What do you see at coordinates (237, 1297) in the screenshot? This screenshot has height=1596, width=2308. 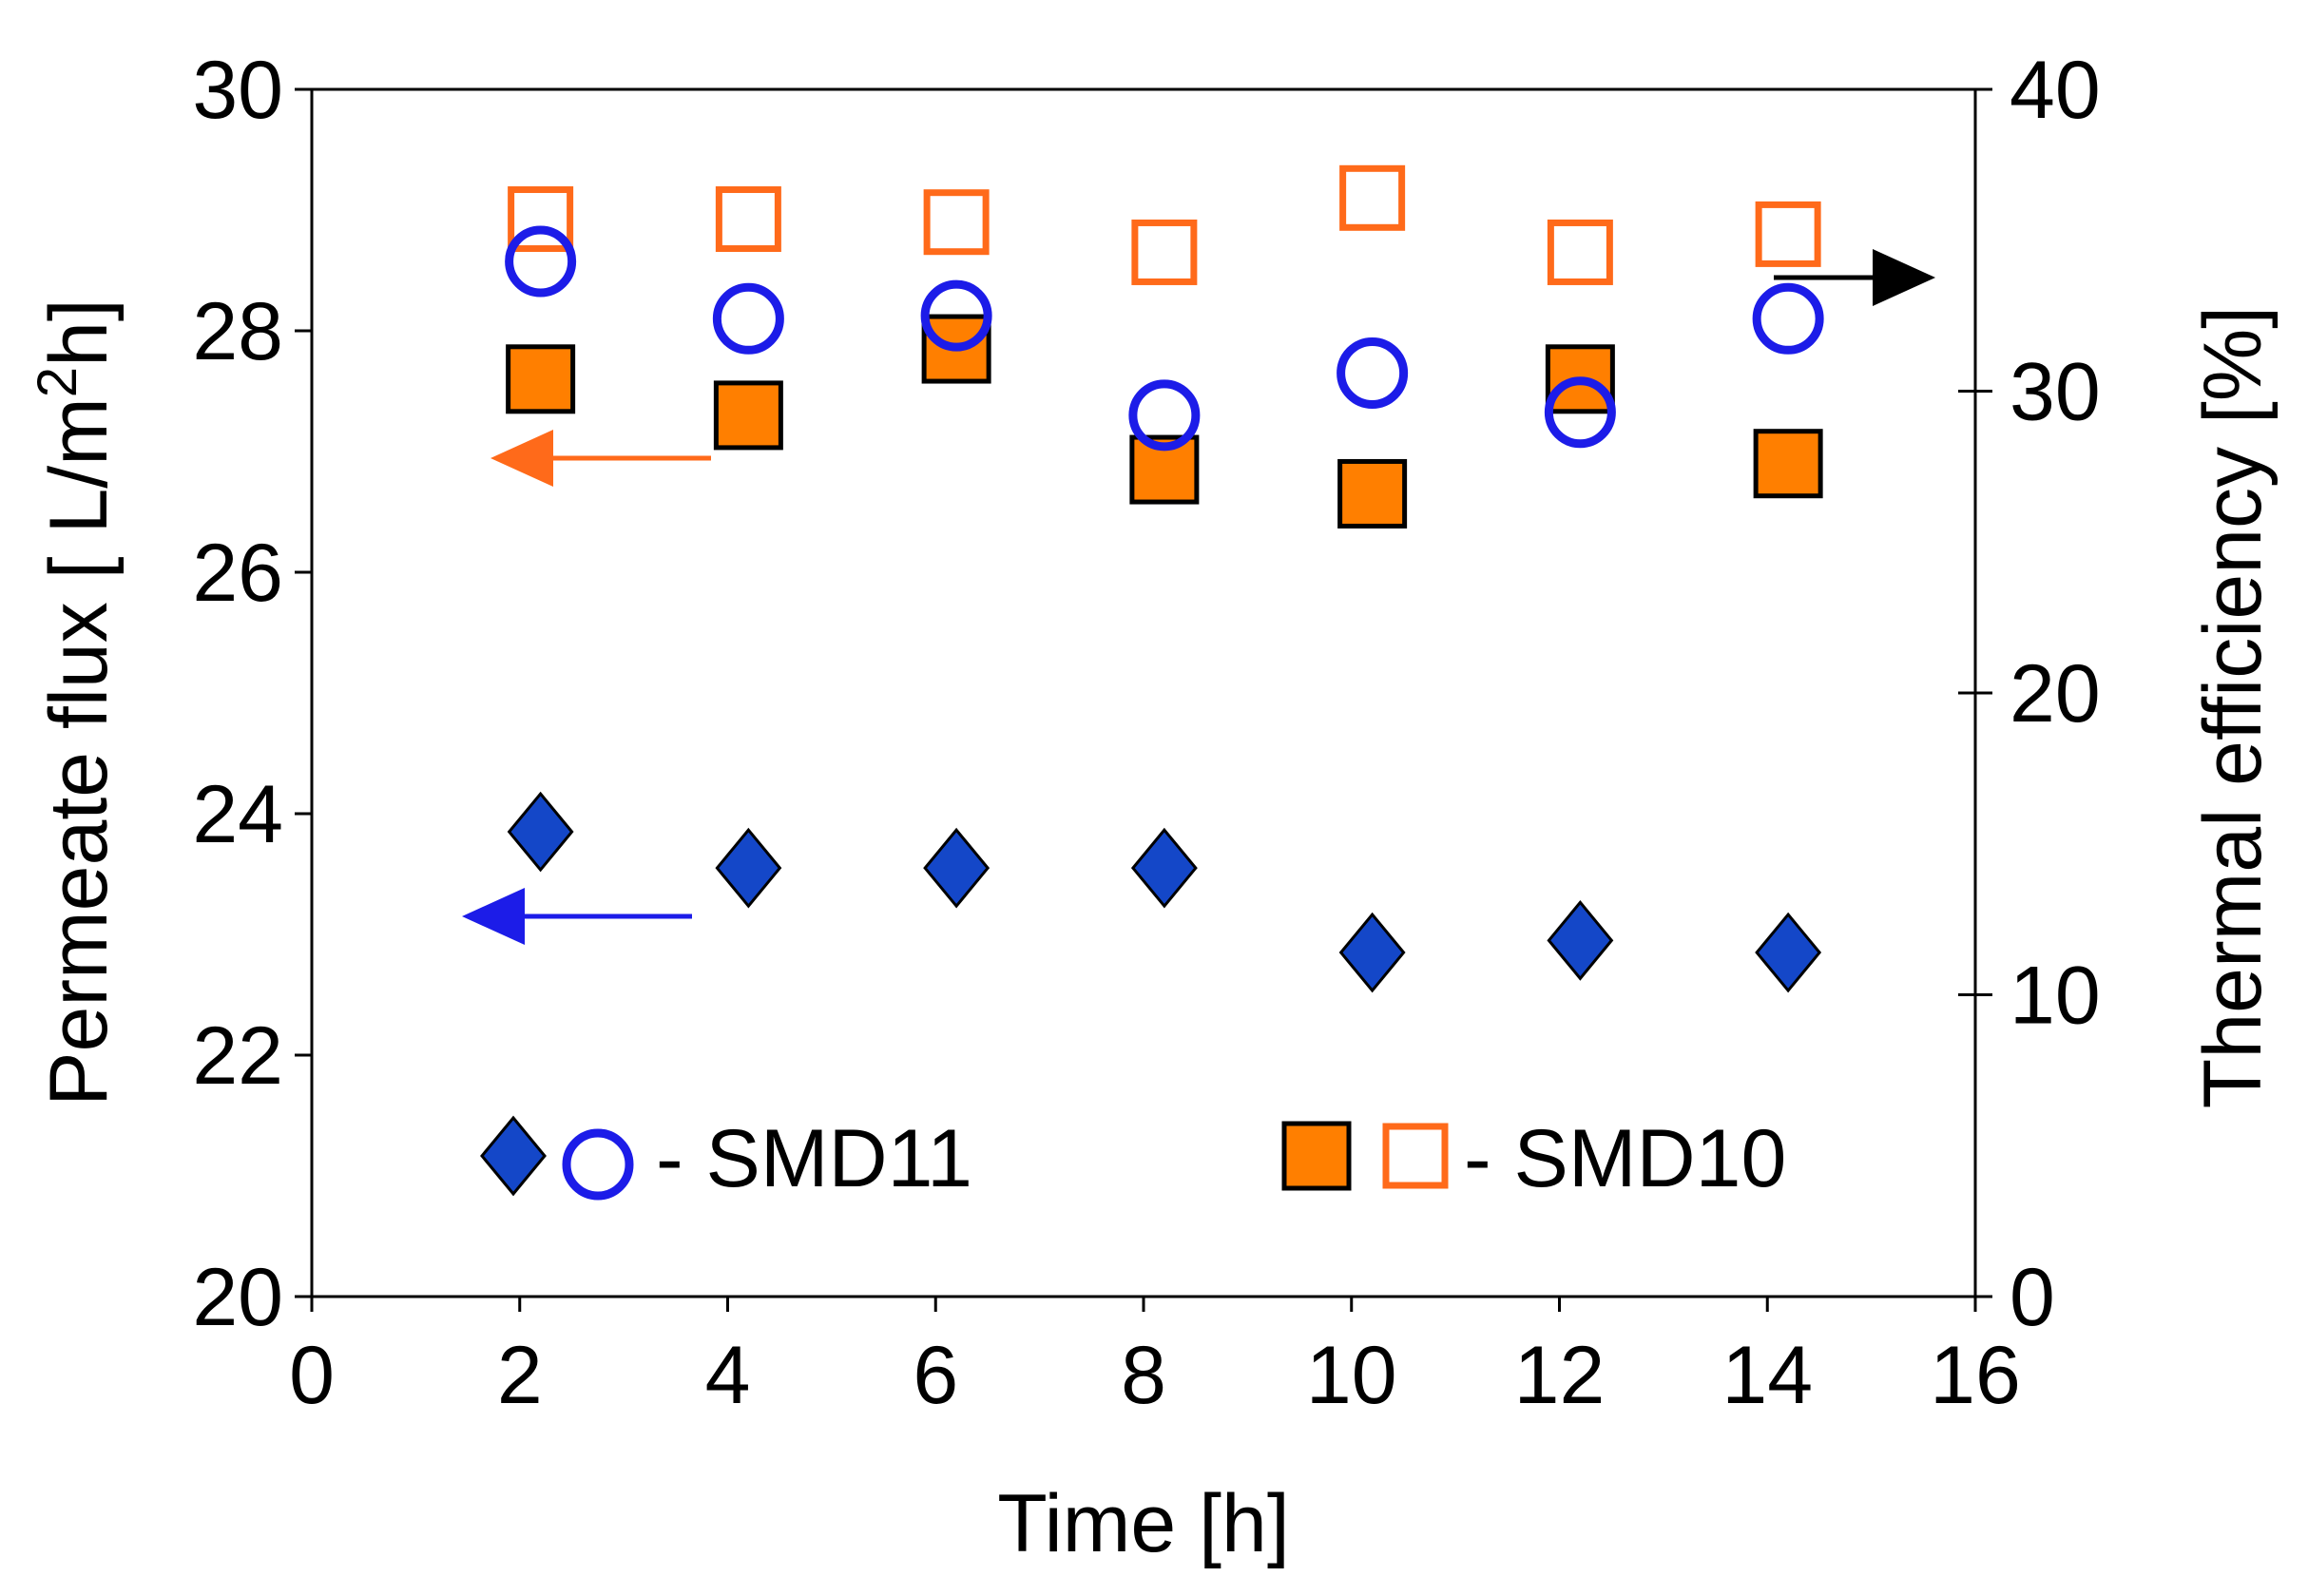 I see `y-tick-label: 20` at bounding box center [237, 1297].